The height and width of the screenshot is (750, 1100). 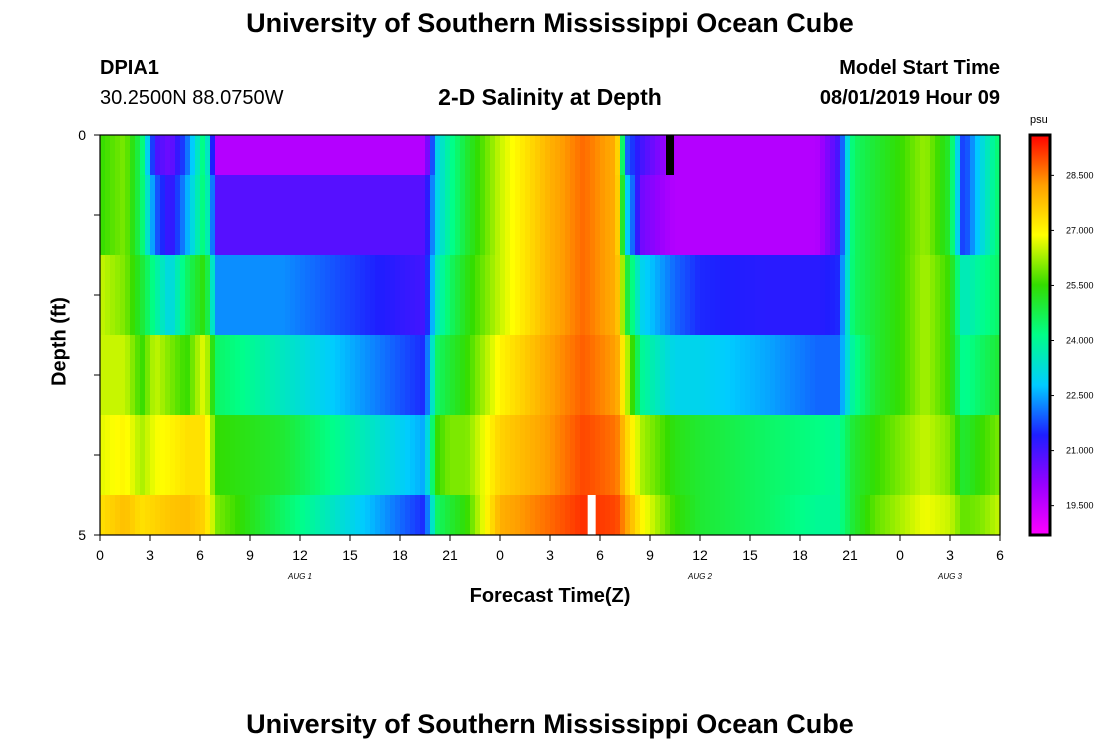 What do you see at coordinates (1080, 230) in the screenshot?
I see `colorbar-tick-label: 27.000` at bounding box center [1080, 230].